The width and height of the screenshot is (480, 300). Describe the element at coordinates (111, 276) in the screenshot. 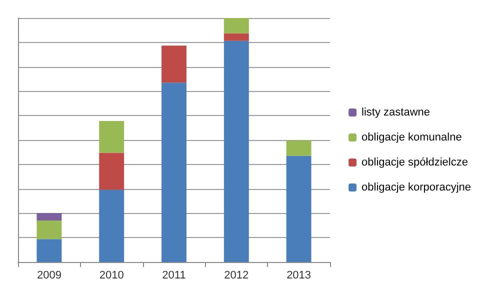

I see `x-tick-label: 2010` at that location.